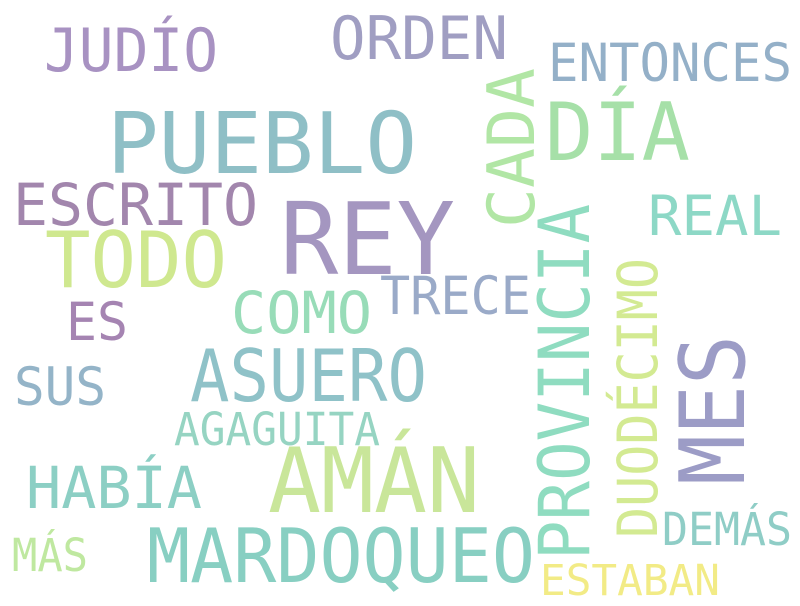 This screenshot has width=800, height=606. What do you see at coordinates (367, 239) in the screenshot?
I see `word-rey: REY` at bounding box center [367, 239].